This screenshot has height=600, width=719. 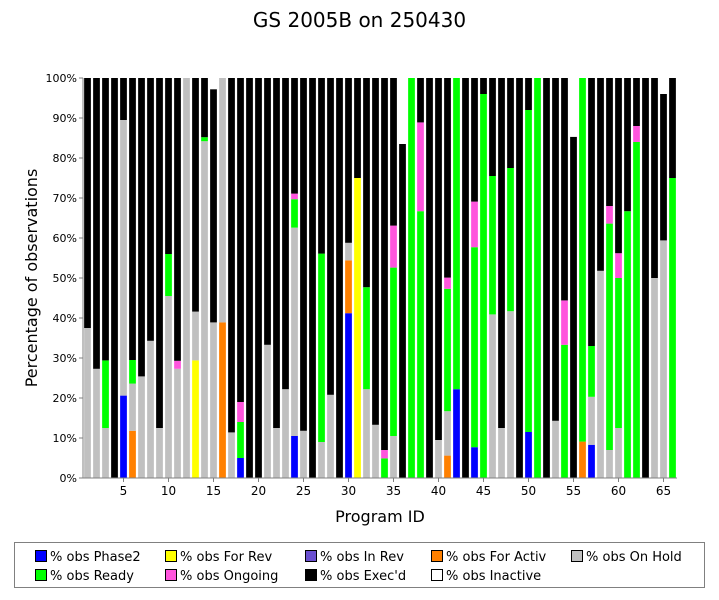 I want to click on bar-segment-p62-s5, so click(x=636, y=310).